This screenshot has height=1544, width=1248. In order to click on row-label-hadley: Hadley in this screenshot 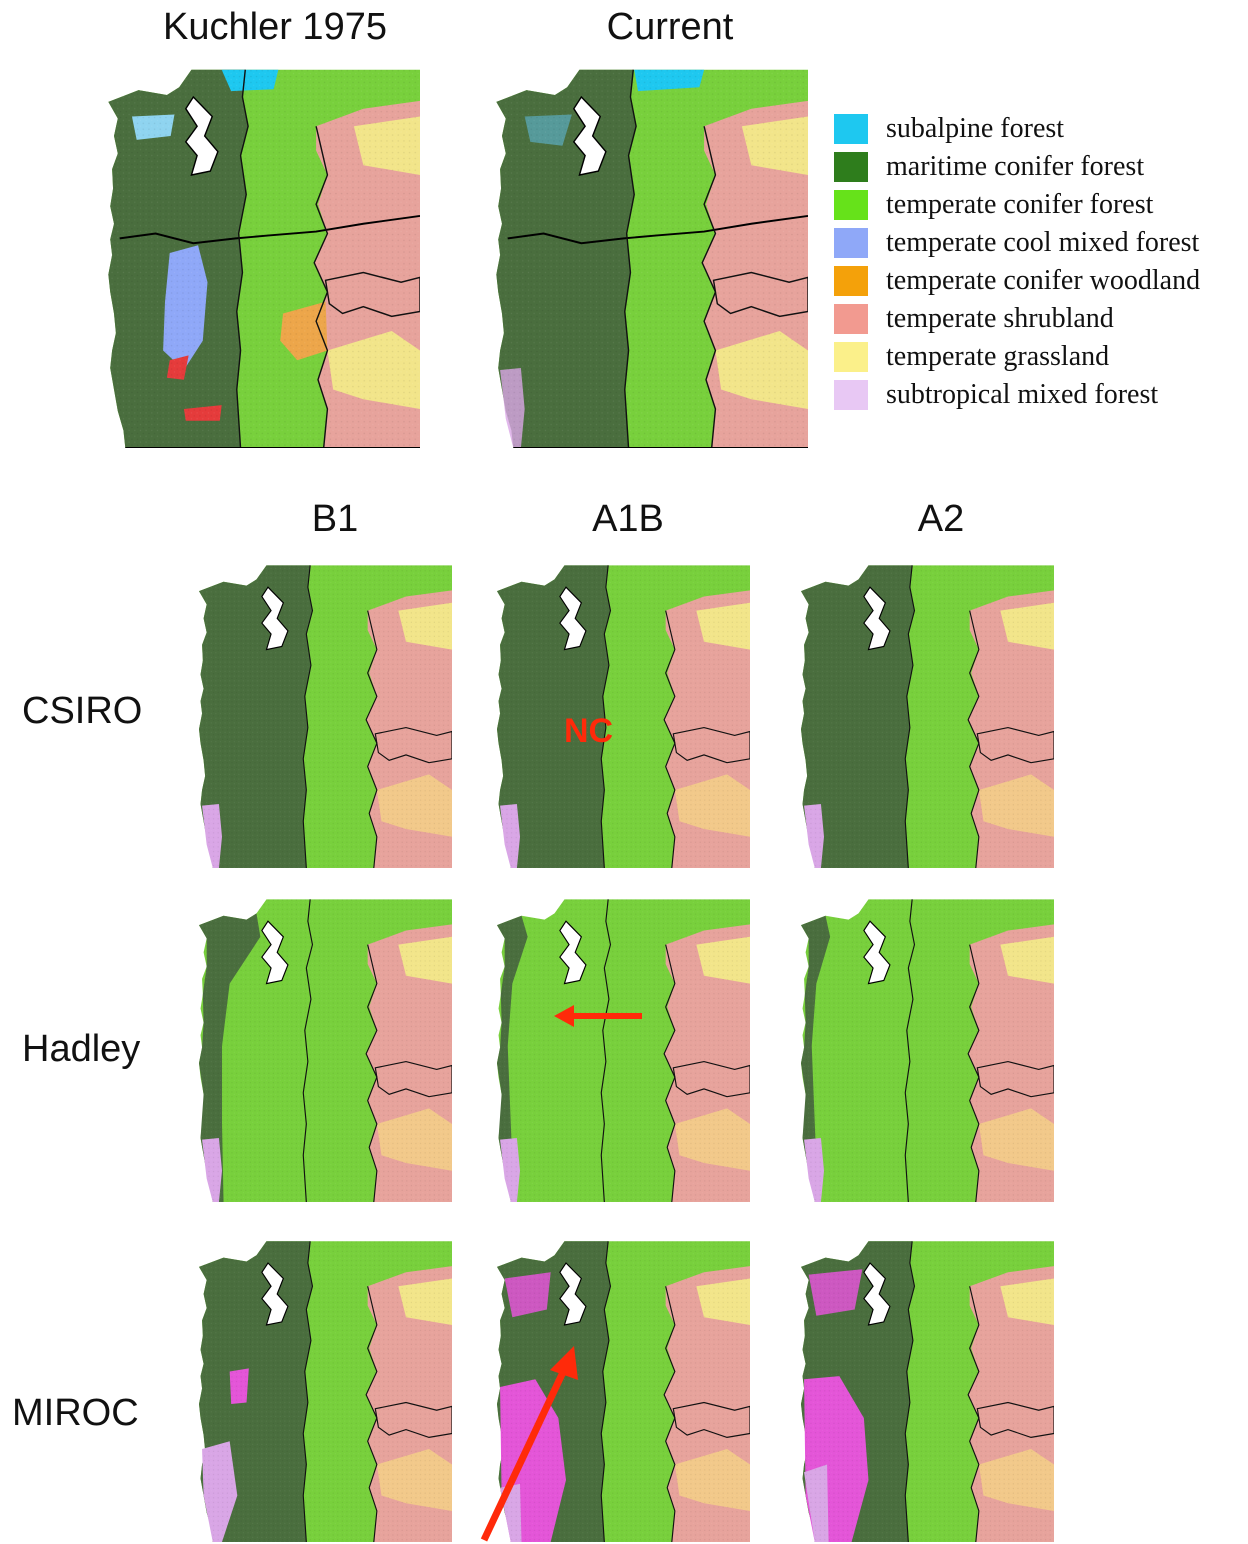, I will do `click(81, 1049)`.